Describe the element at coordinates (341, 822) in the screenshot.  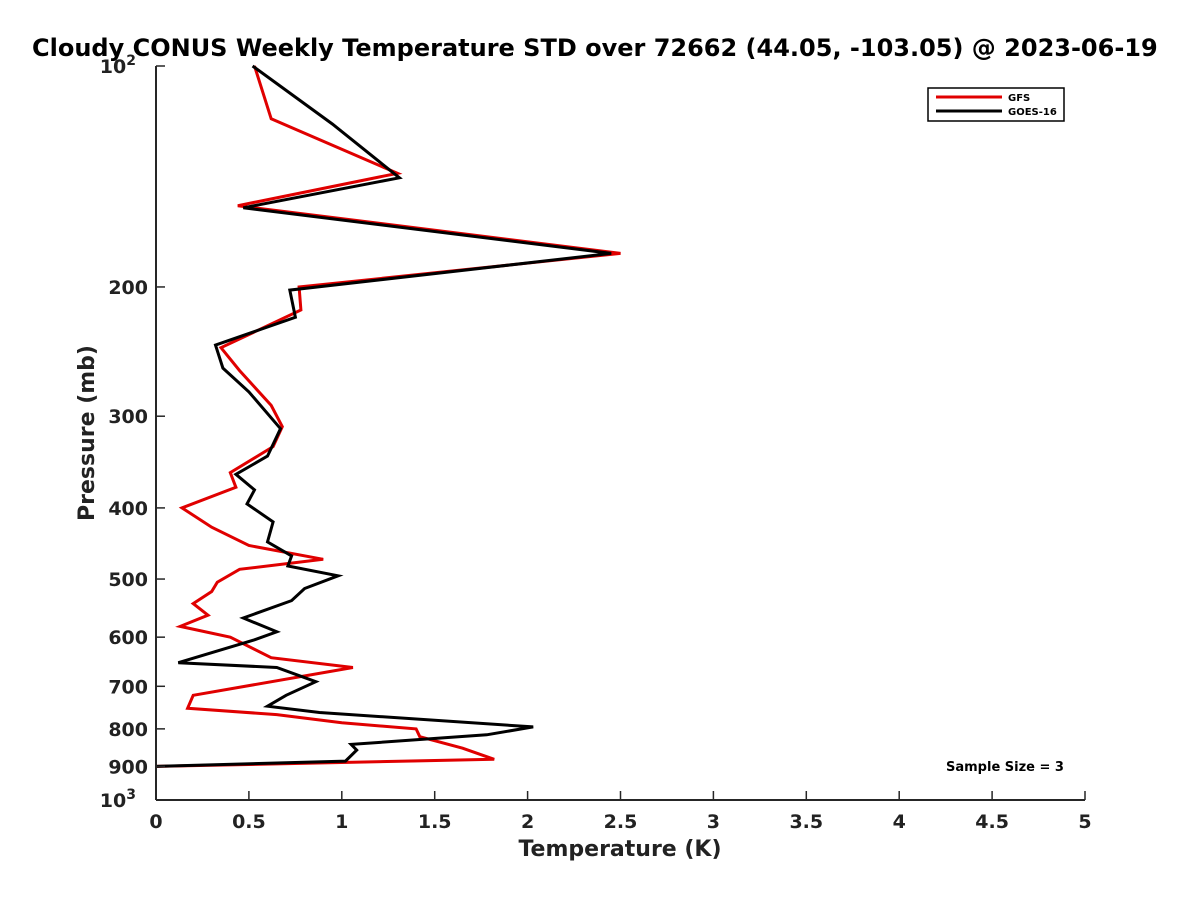
I see `x-tick-label: 1` at that location.